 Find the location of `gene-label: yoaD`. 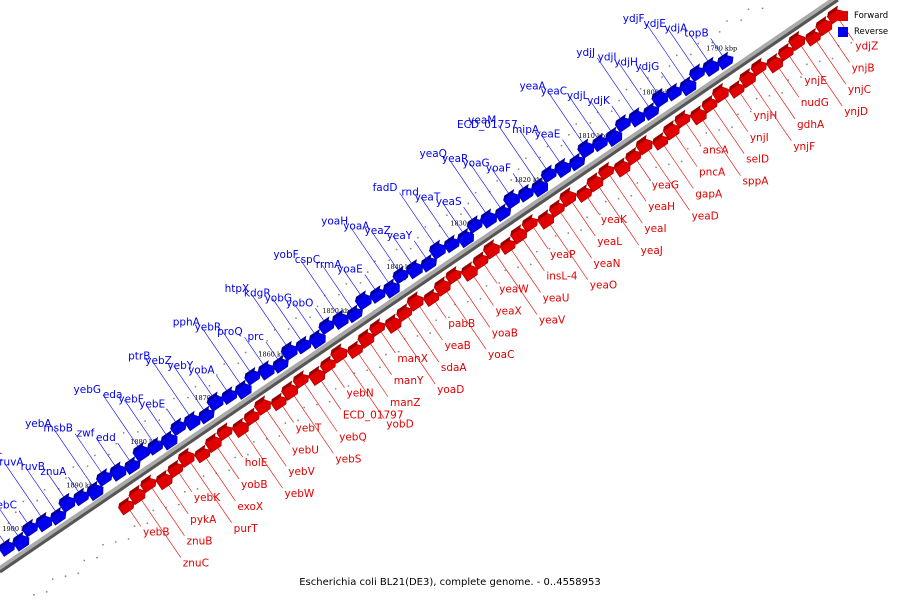

gene-label: yoaD is located at coordinates (450, 390).